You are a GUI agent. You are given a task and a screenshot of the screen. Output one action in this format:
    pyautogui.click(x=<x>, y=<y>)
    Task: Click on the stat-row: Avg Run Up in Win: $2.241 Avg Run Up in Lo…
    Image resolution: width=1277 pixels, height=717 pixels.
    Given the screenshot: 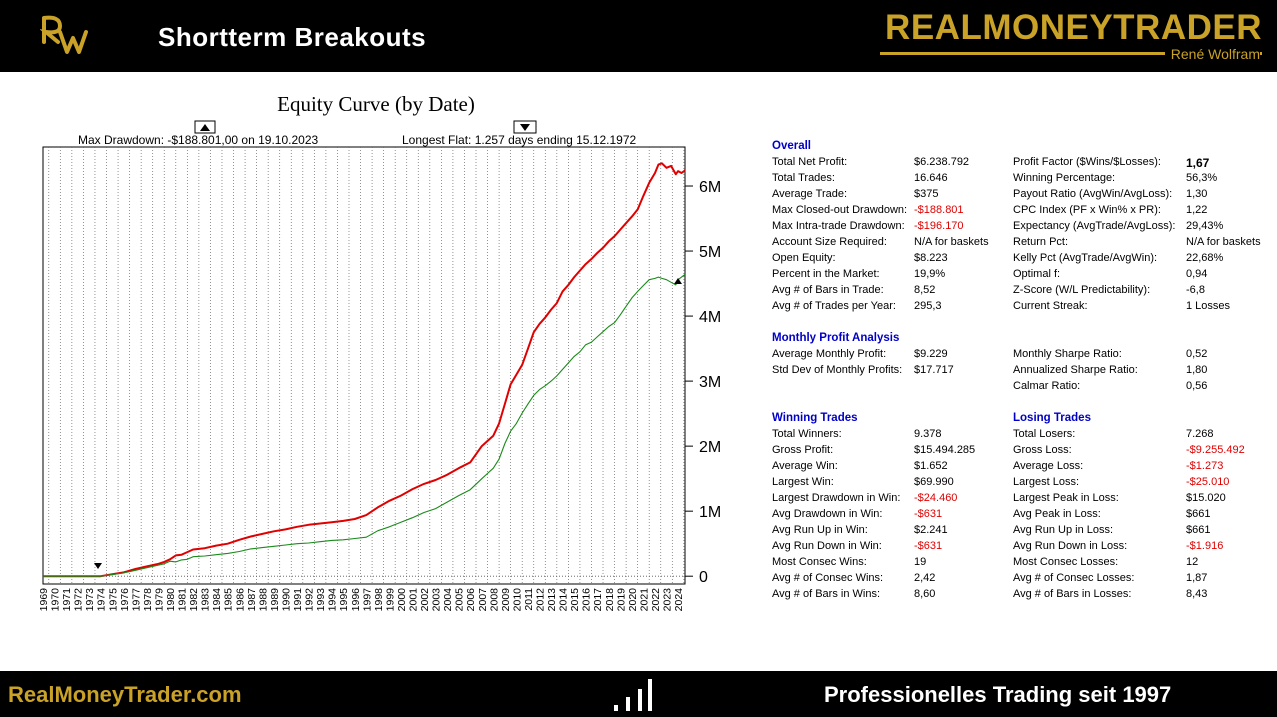 What is the action you would take?
    pyautogui.click(x=1022, y=532)
    